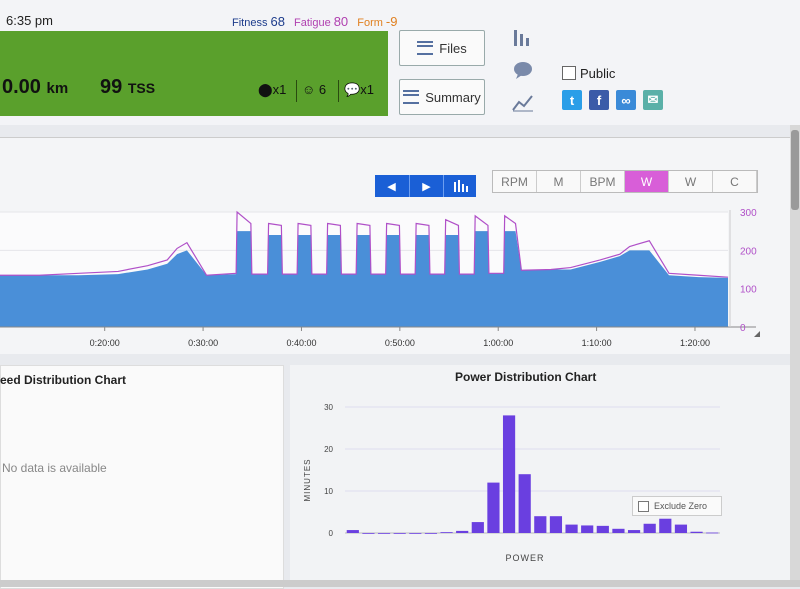 The width and height of the screenshot is (800, 589). What do you see at coordinates (322, 89) in the screenshot?
I see `feelings-count: 6` at bounding box center [322, 89].